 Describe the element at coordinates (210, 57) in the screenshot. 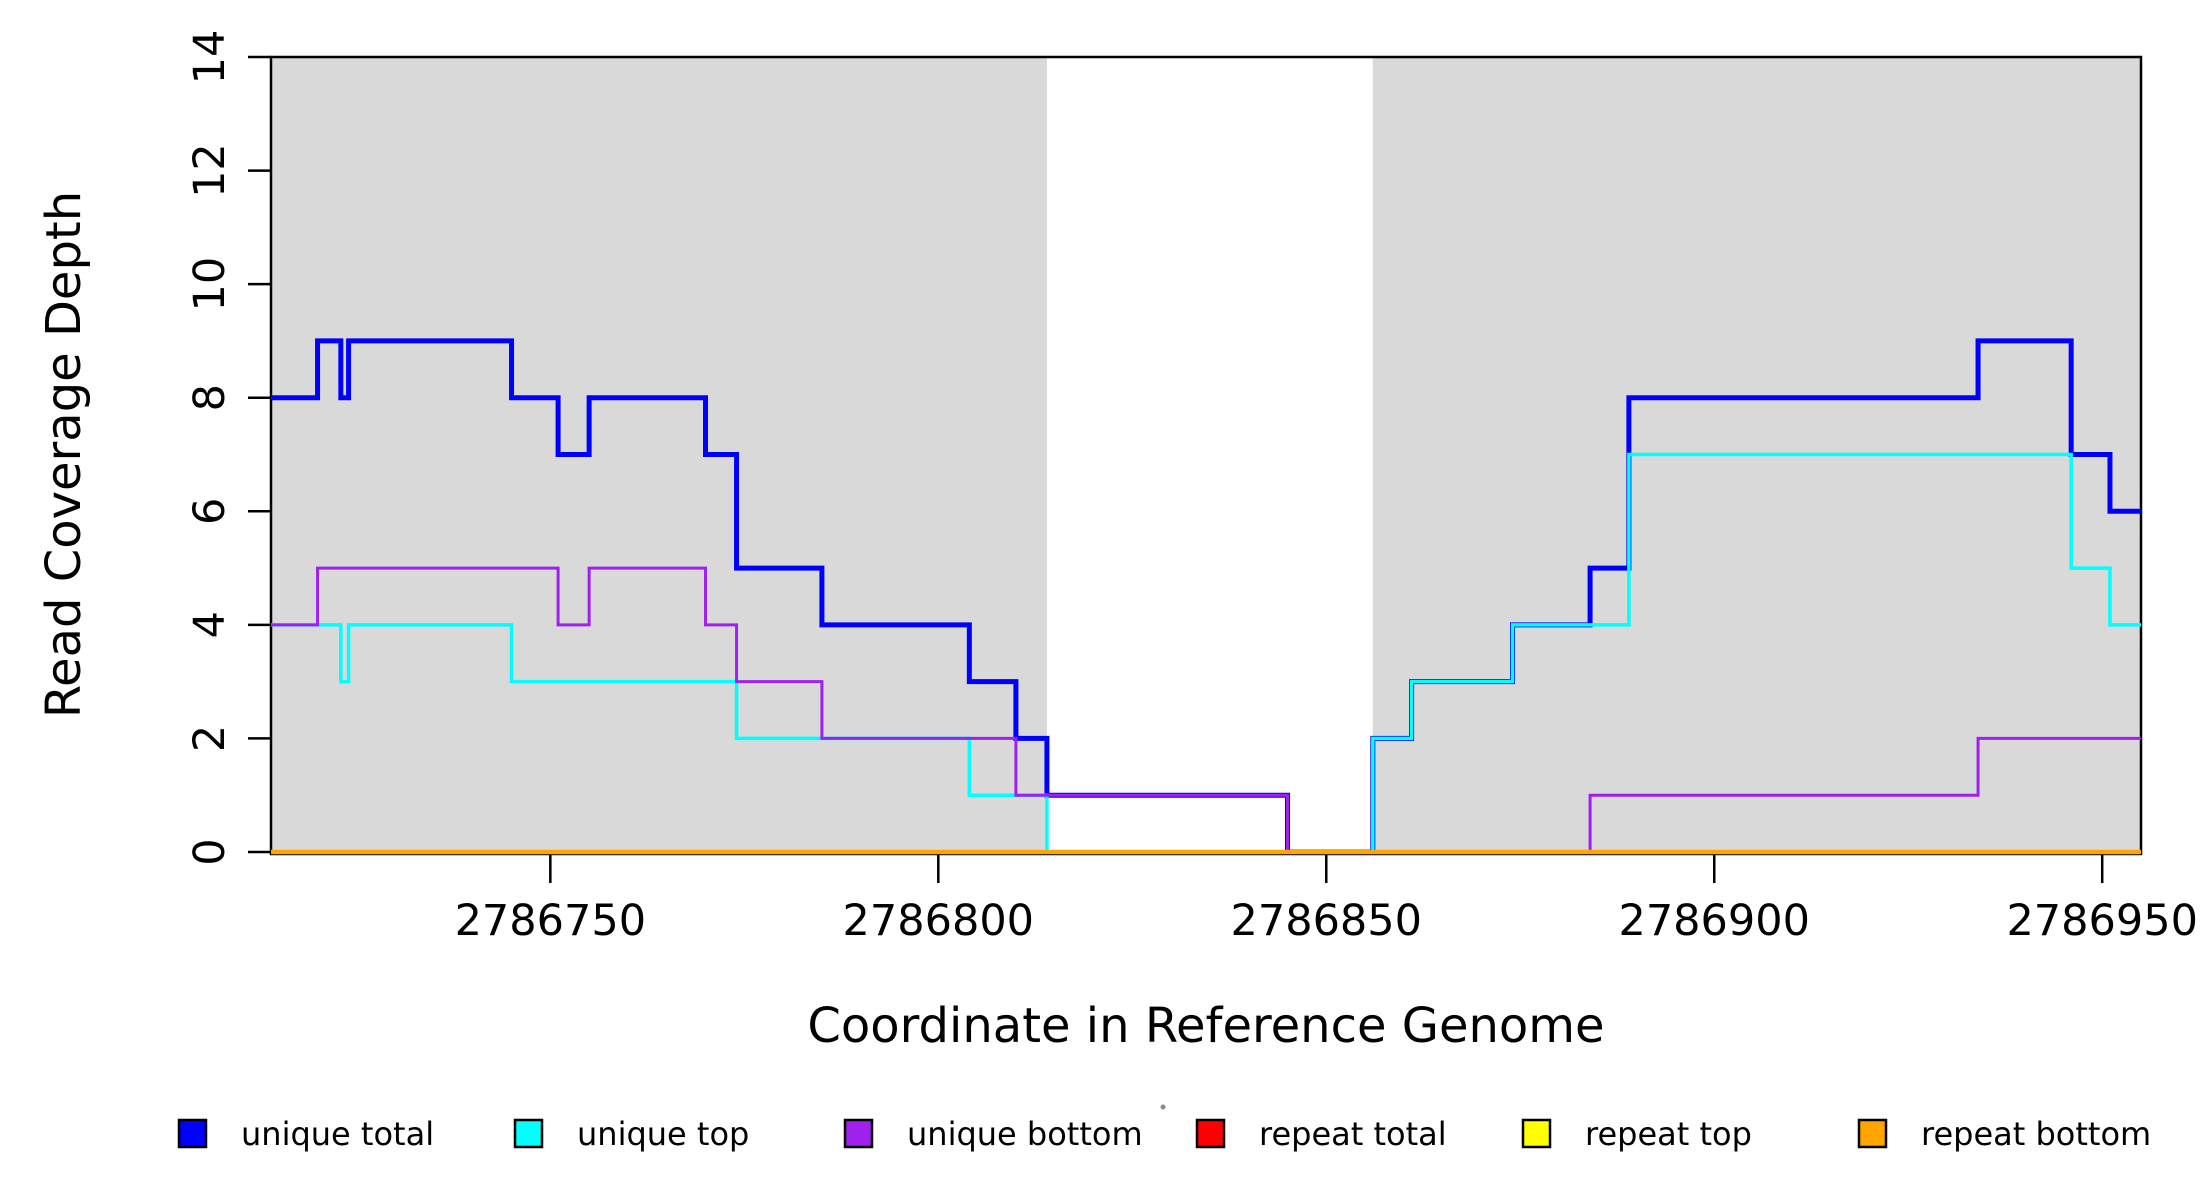

I see `y-tick-label: 14` at that location.